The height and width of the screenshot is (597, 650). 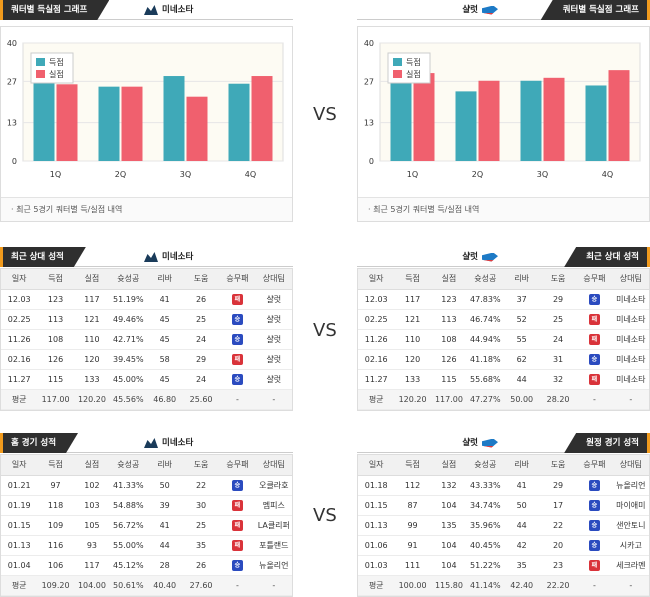 I want to click on table-cell: 23, so click(x=558, y=565).